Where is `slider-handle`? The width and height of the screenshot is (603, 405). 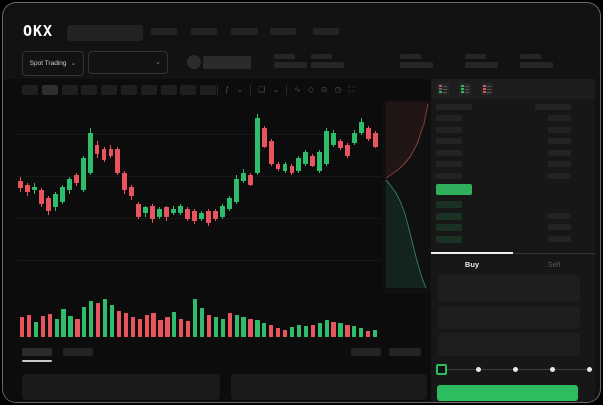
slider-handle is located at coordinates (441, 369).